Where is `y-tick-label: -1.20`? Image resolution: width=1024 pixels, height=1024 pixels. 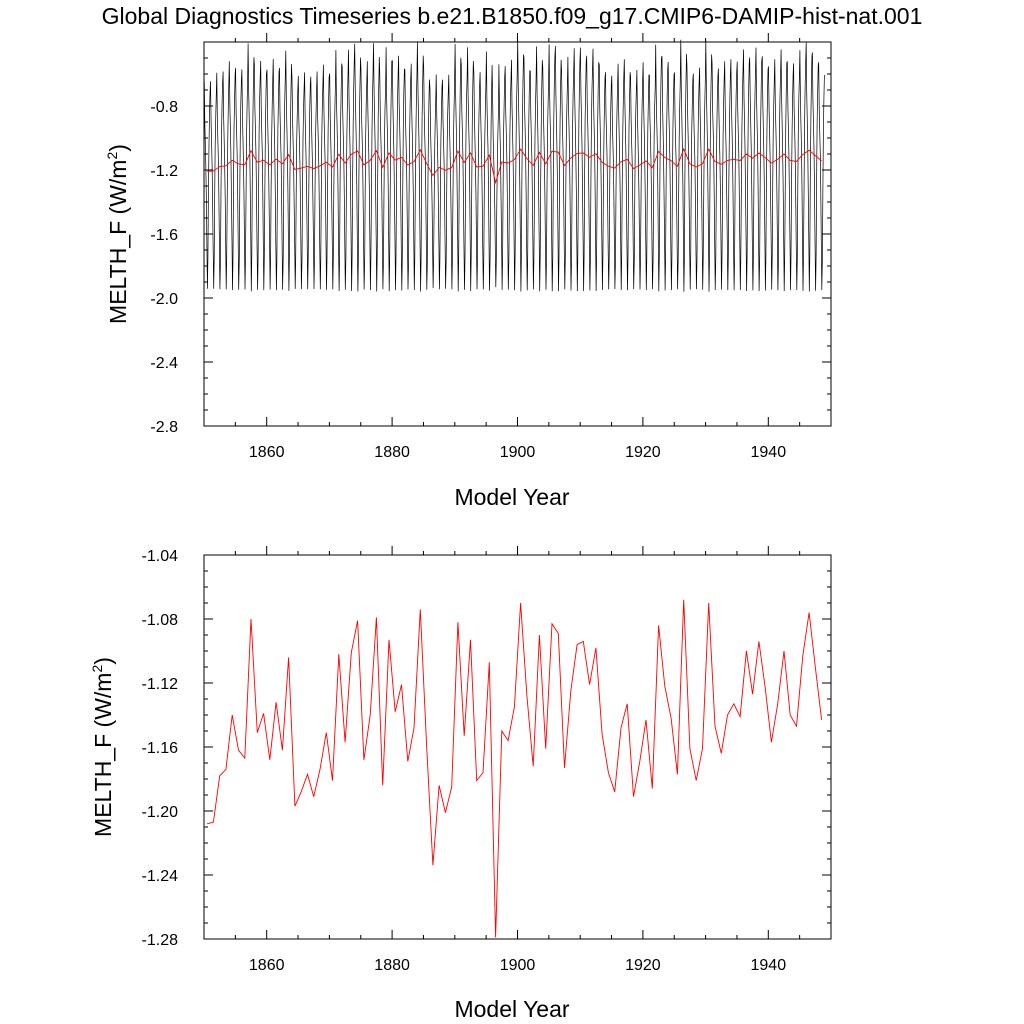 y-tick-label: -1.20 is located at coordinates (160, 812).